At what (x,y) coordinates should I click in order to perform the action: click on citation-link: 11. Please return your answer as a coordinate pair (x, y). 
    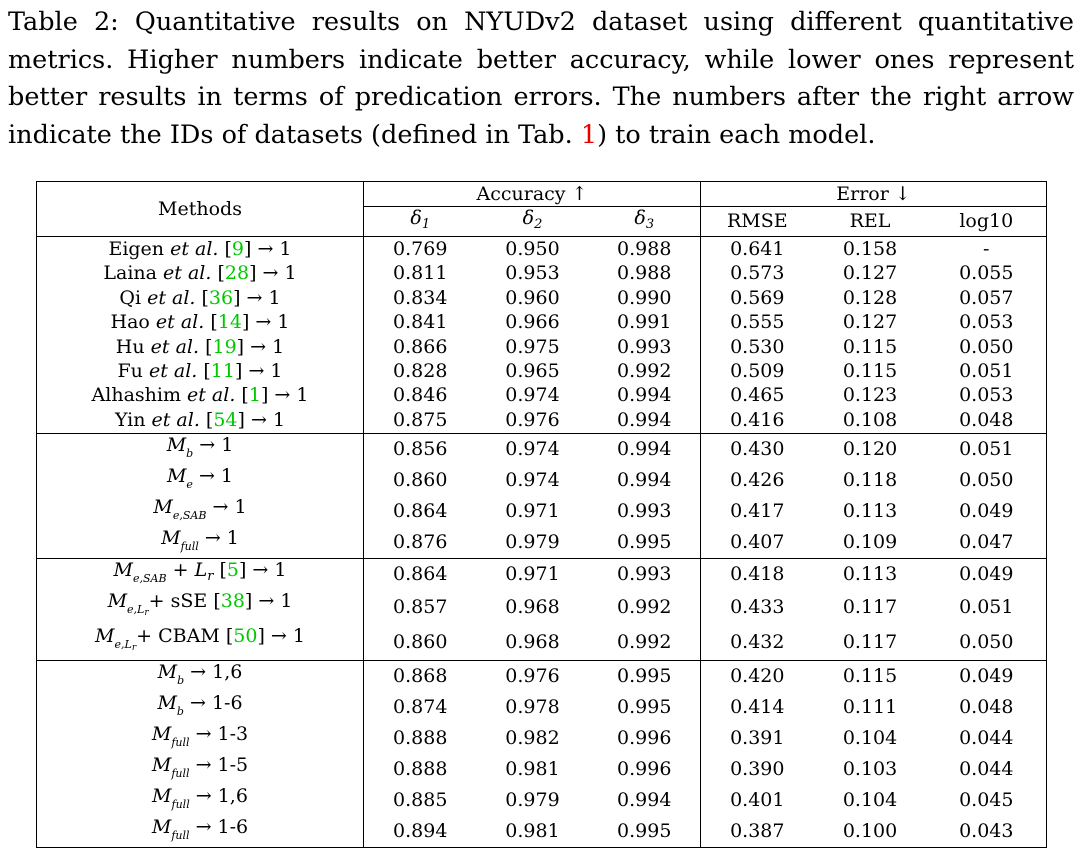
    Looking at the image, I should click on (222, 371).